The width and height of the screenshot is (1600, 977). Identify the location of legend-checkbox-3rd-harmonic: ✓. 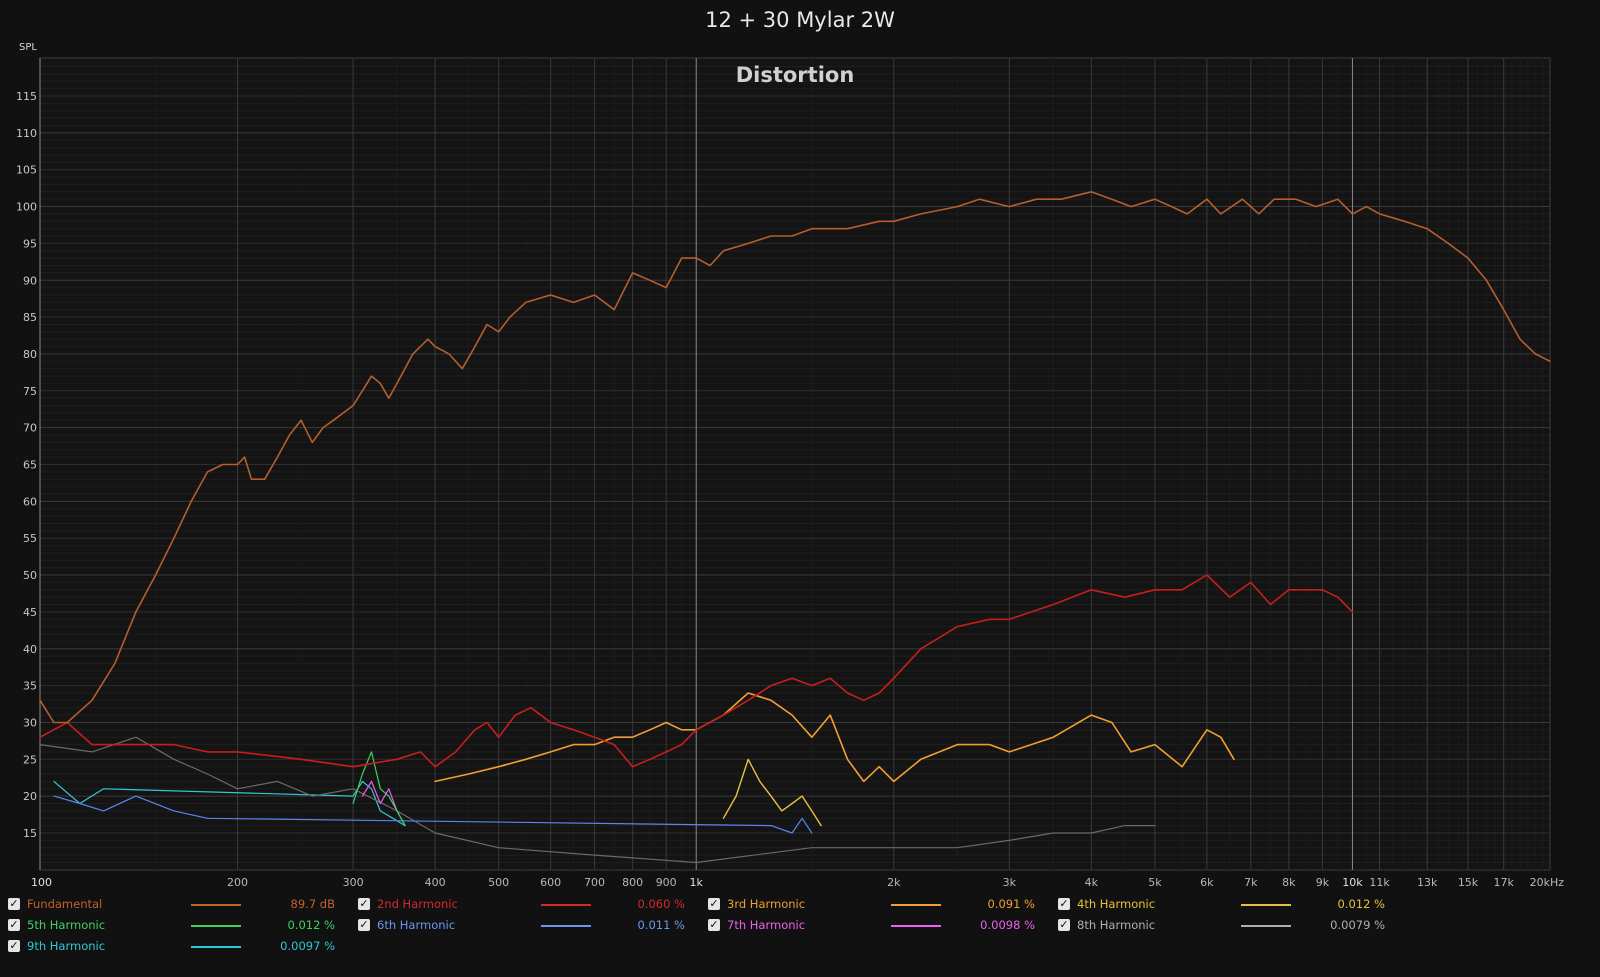
(714, 903).